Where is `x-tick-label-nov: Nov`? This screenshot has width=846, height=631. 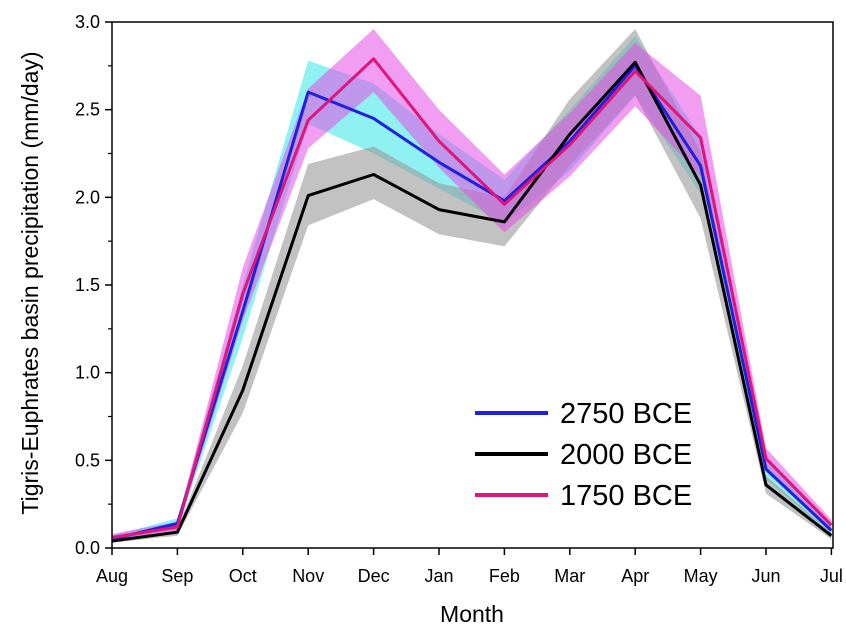 x-tick-label-nov: Nov is located at coordinates (308, 576).